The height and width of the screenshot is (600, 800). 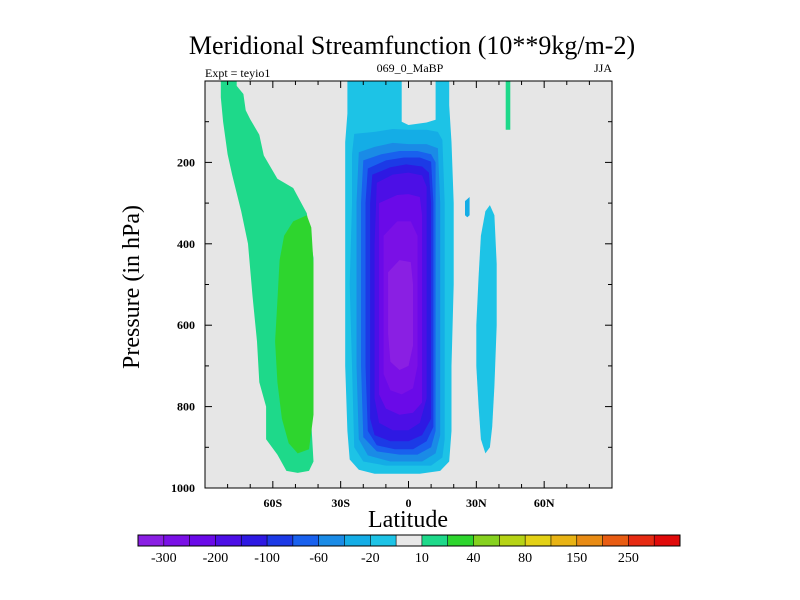 I want to click on y-tick-label: 1000, so click(x=183, y=488).